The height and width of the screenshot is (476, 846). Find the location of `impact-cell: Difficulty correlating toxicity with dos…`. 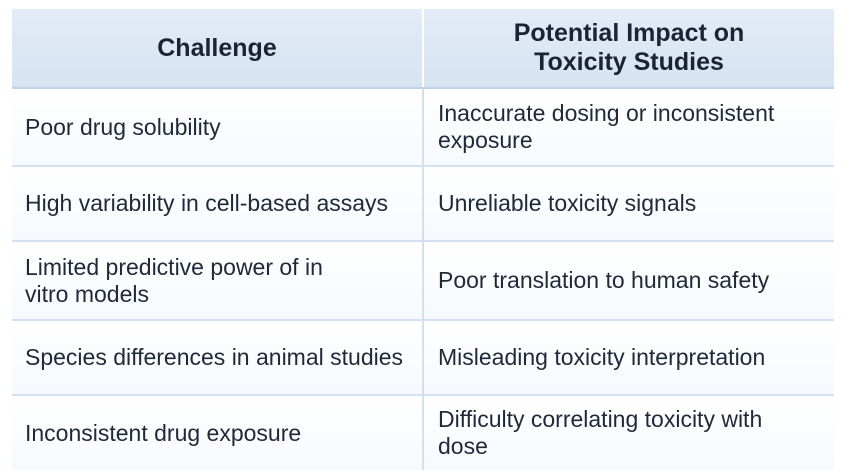

impact-cell: Difficulty correlating toxicity with dos… is located at coordinates (628, 432).